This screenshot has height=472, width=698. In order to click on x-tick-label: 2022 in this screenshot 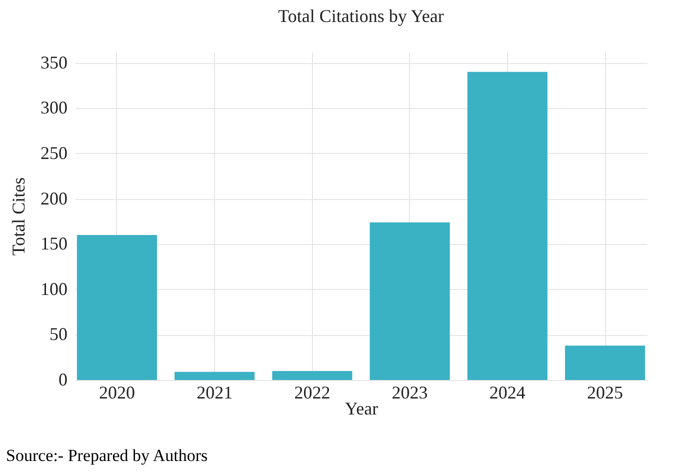, I will do `click(312, 392)`.